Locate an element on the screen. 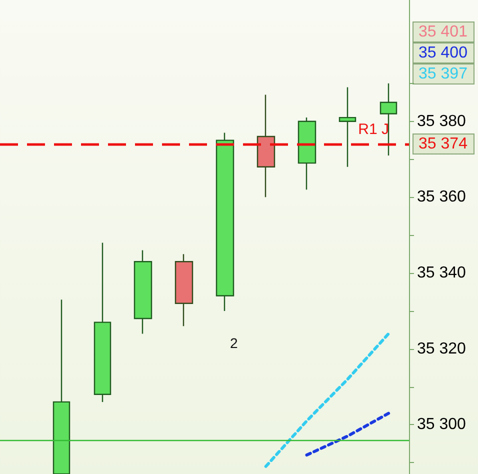 This screenshot has height=474, width=478. y-tick-label: 35 340 is located at coordinates (441, 273).